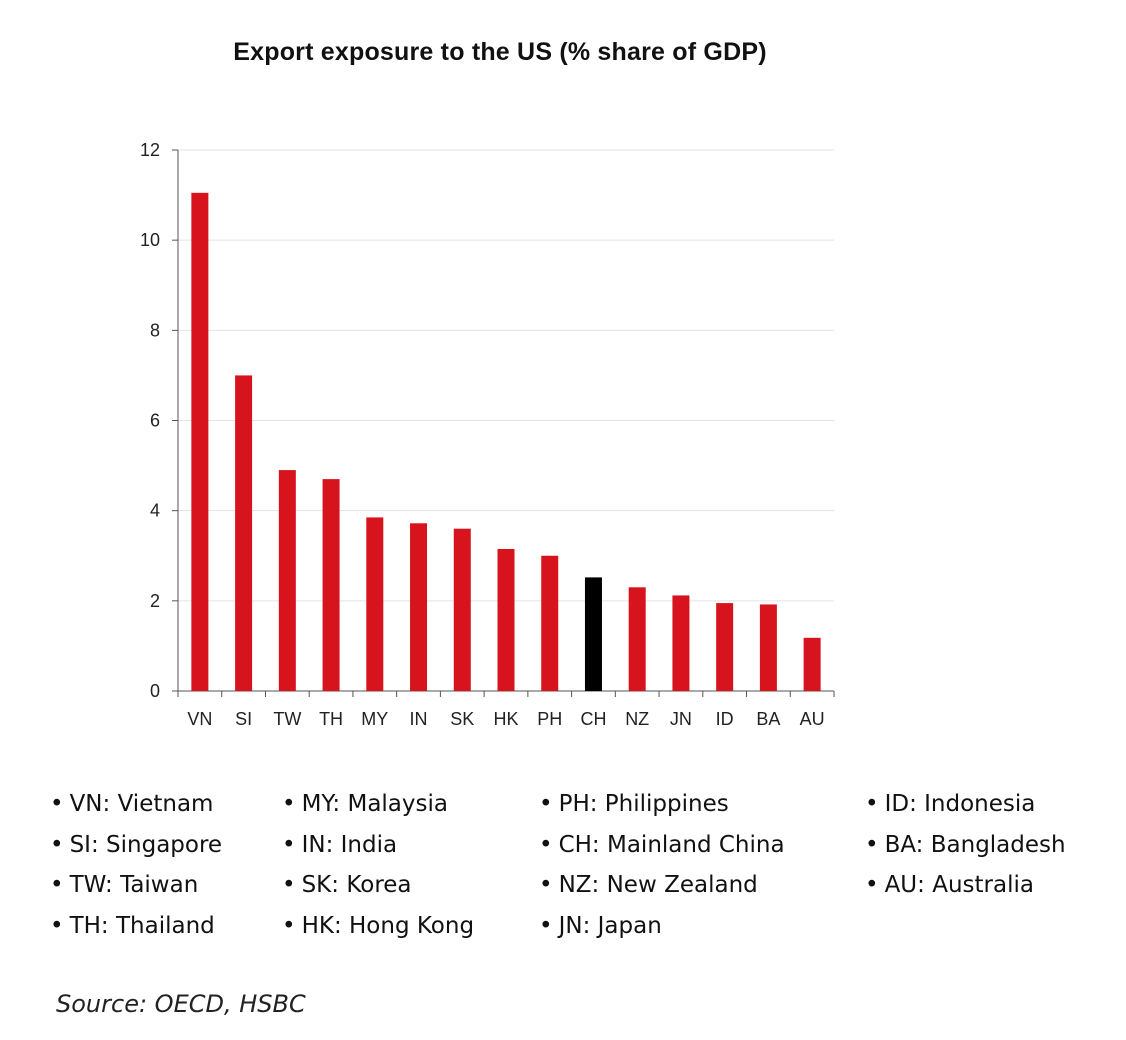 The image size is (1126, 1040). What do you see at coordinates (378, 845) in the screenshot?
I see `legend-item: IN: India` at bounding box center [378, 845].